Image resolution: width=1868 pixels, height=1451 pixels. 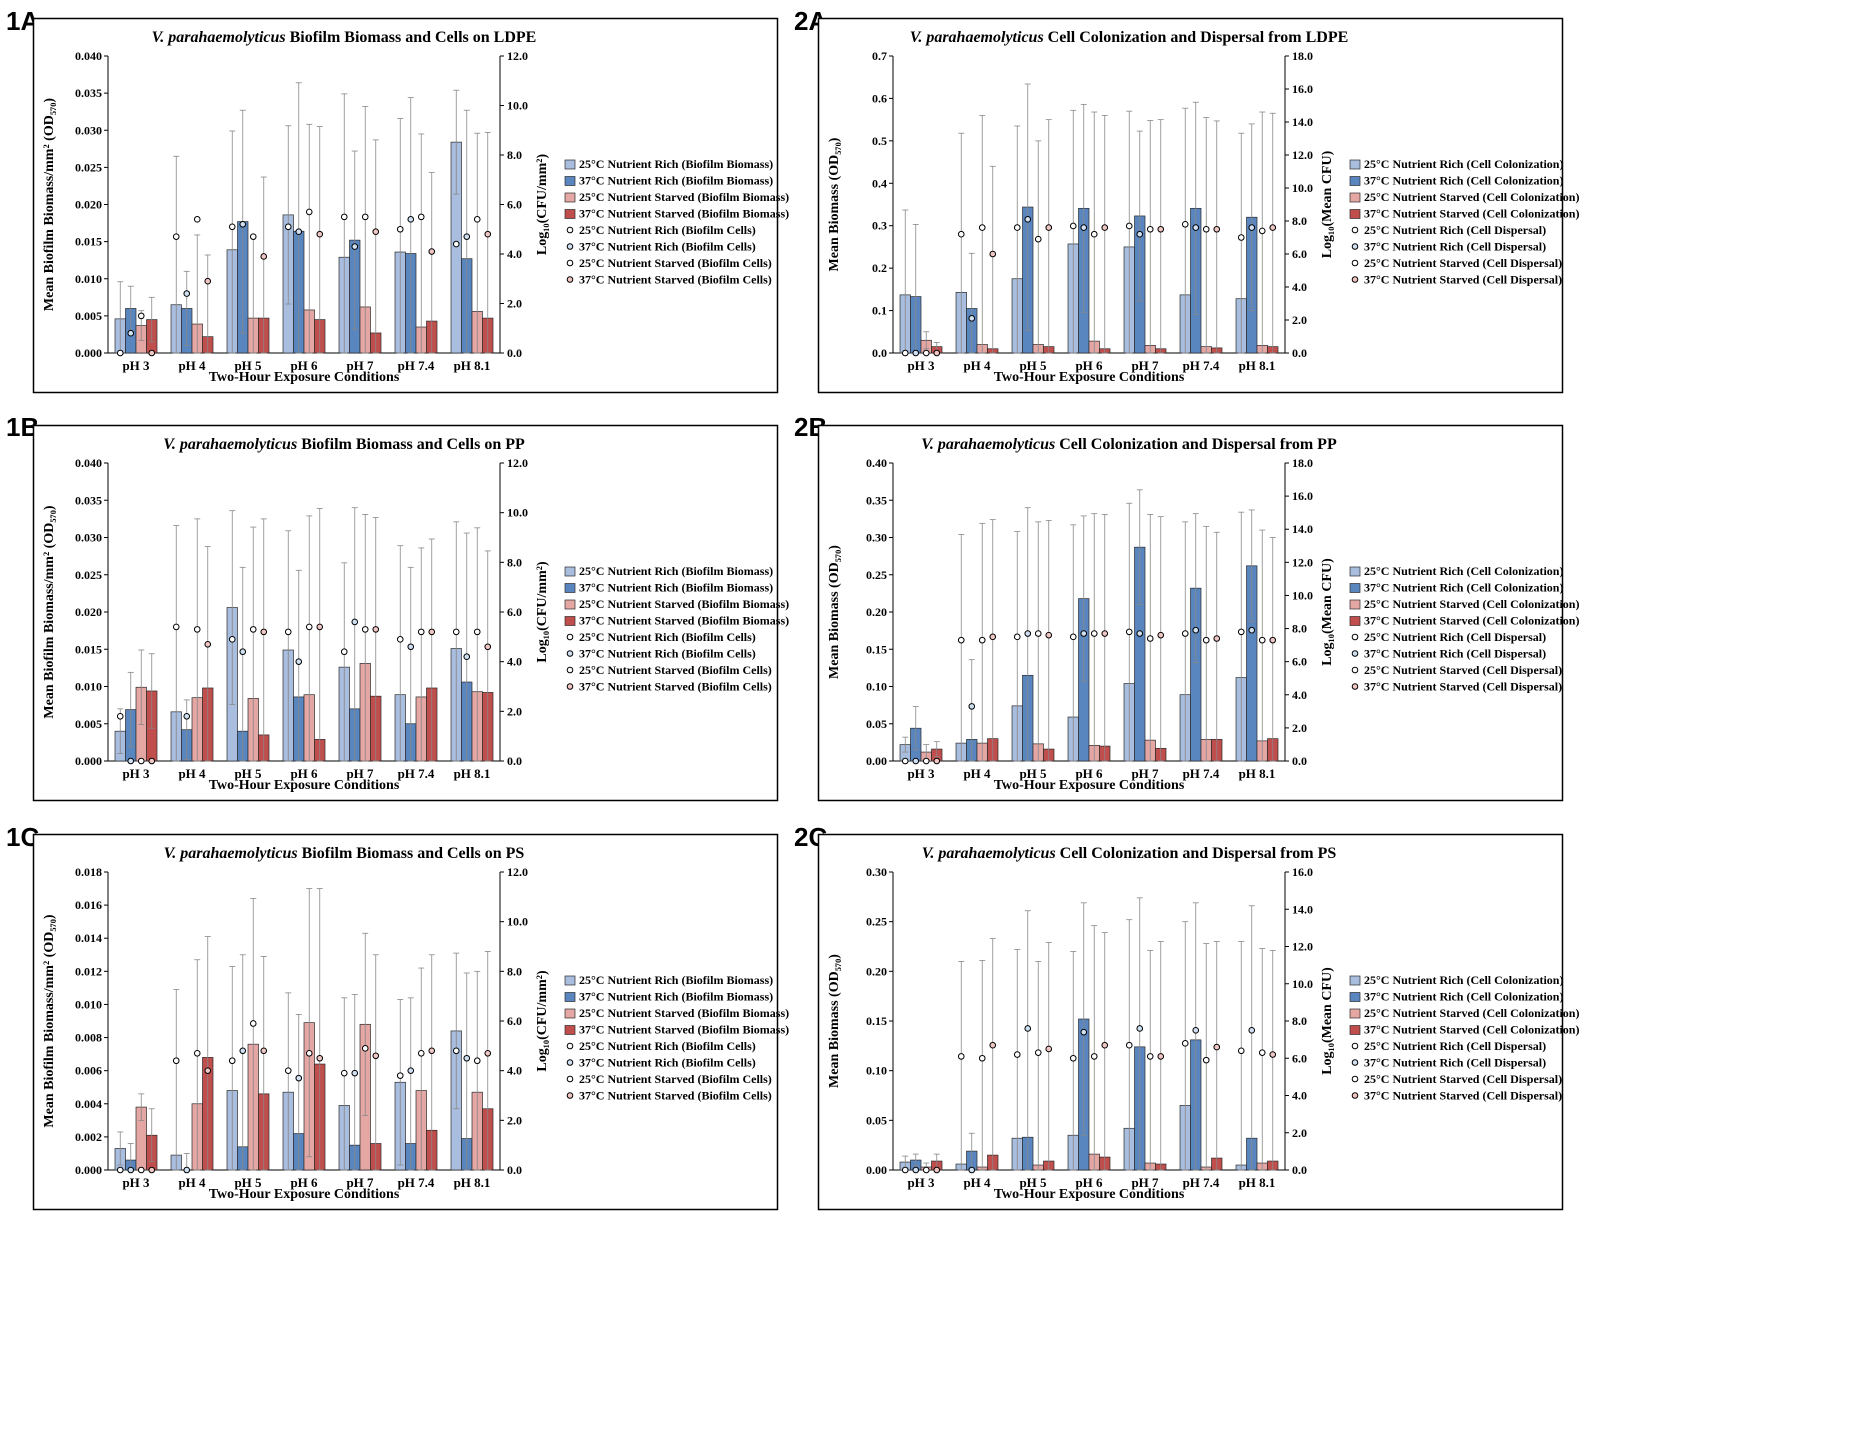 What do you see at coordinates (88, 1104) in the screenshot?
I see `y-tick-label-left: 0.004` at bounding box center [88, 1104].